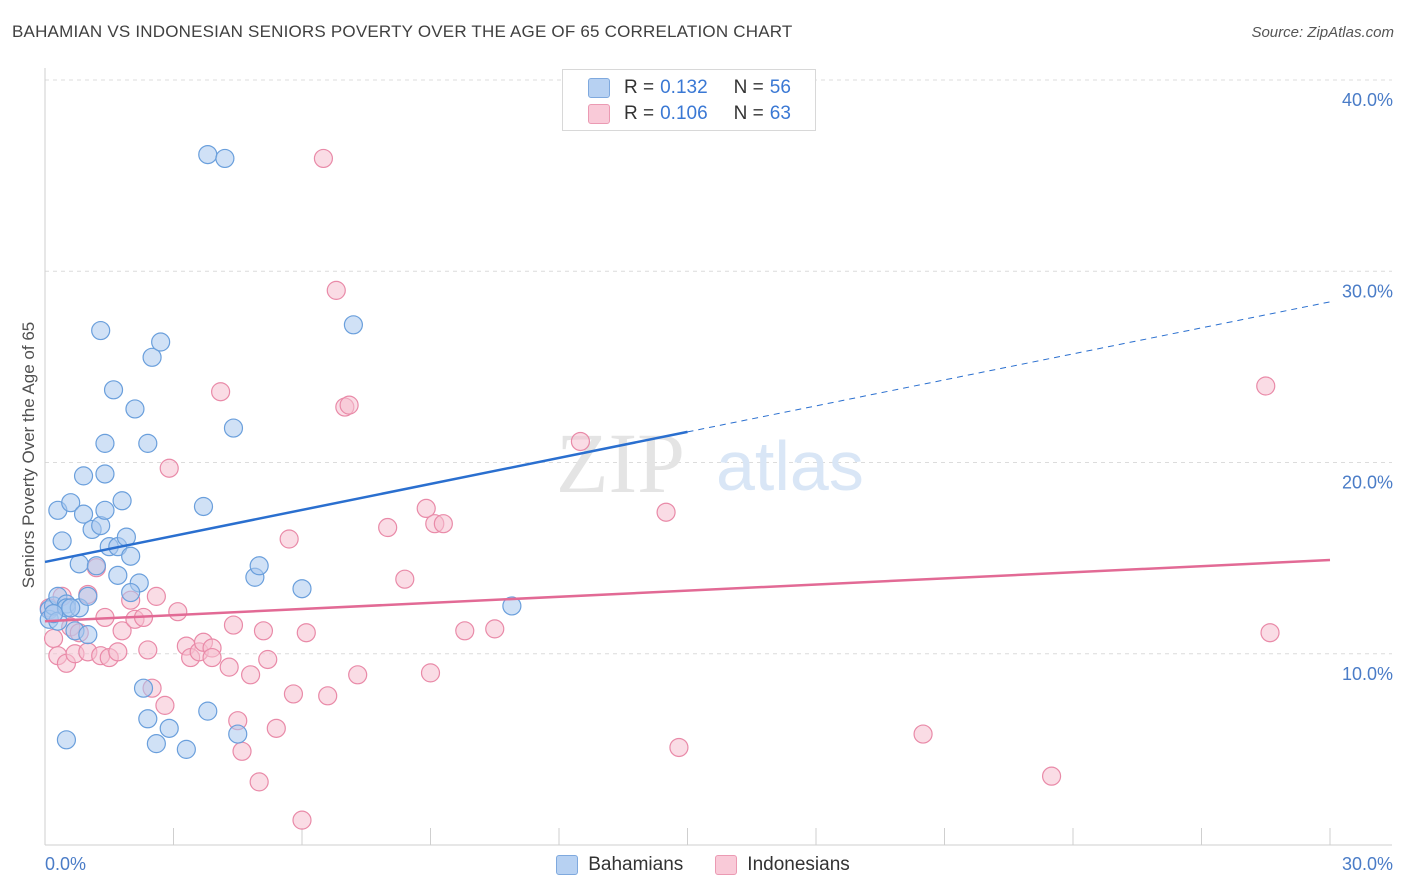 The width and height of the screenshot is (1406, 892). I want to click on legend-label-bahamians: Bahamians, so click(636, 864).